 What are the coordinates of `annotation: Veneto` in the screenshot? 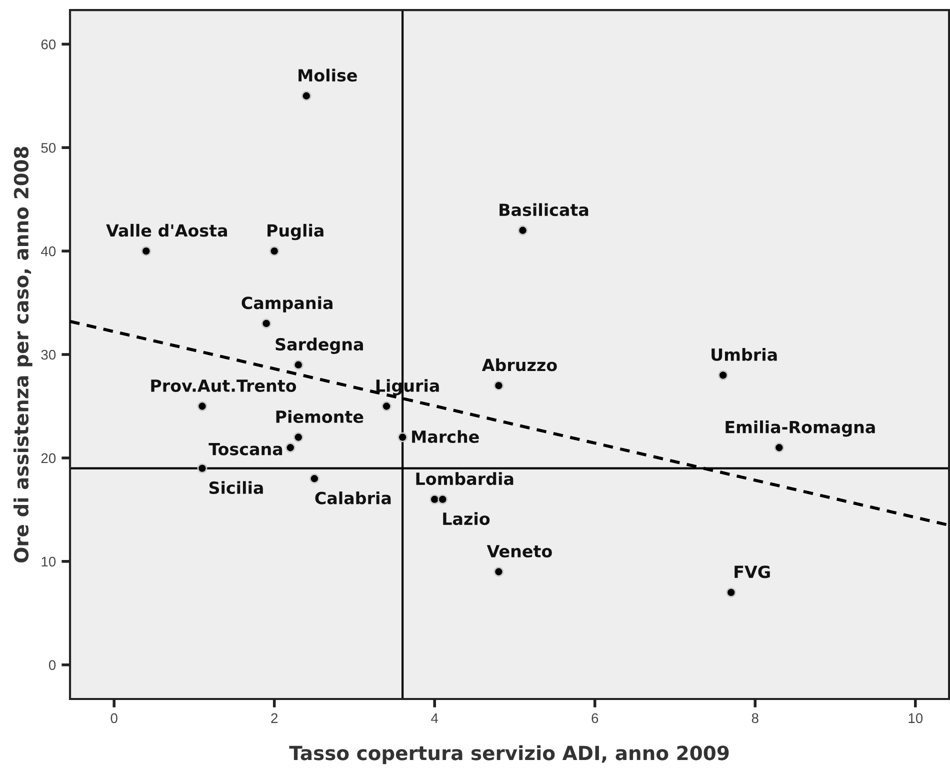 It's located at (519, 551).